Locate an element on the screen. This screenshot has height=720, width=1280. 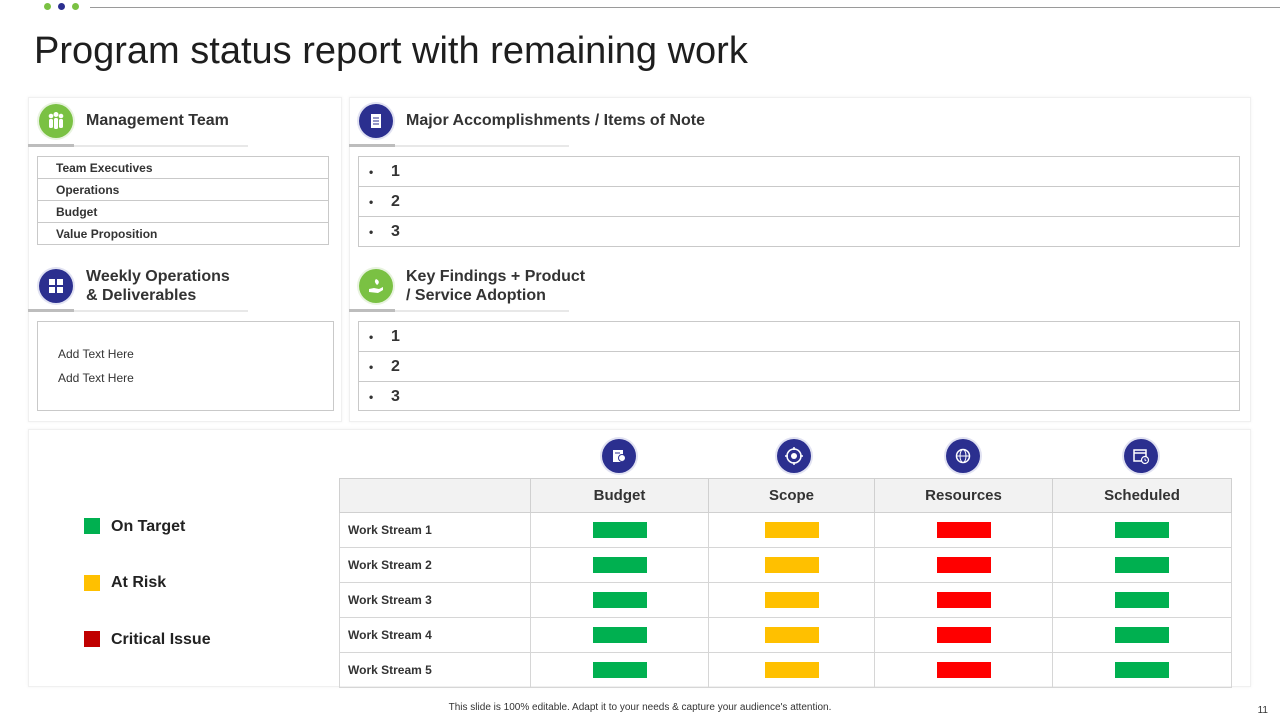
table-row: Work Stream 4 is located at coordinates (785, 635).